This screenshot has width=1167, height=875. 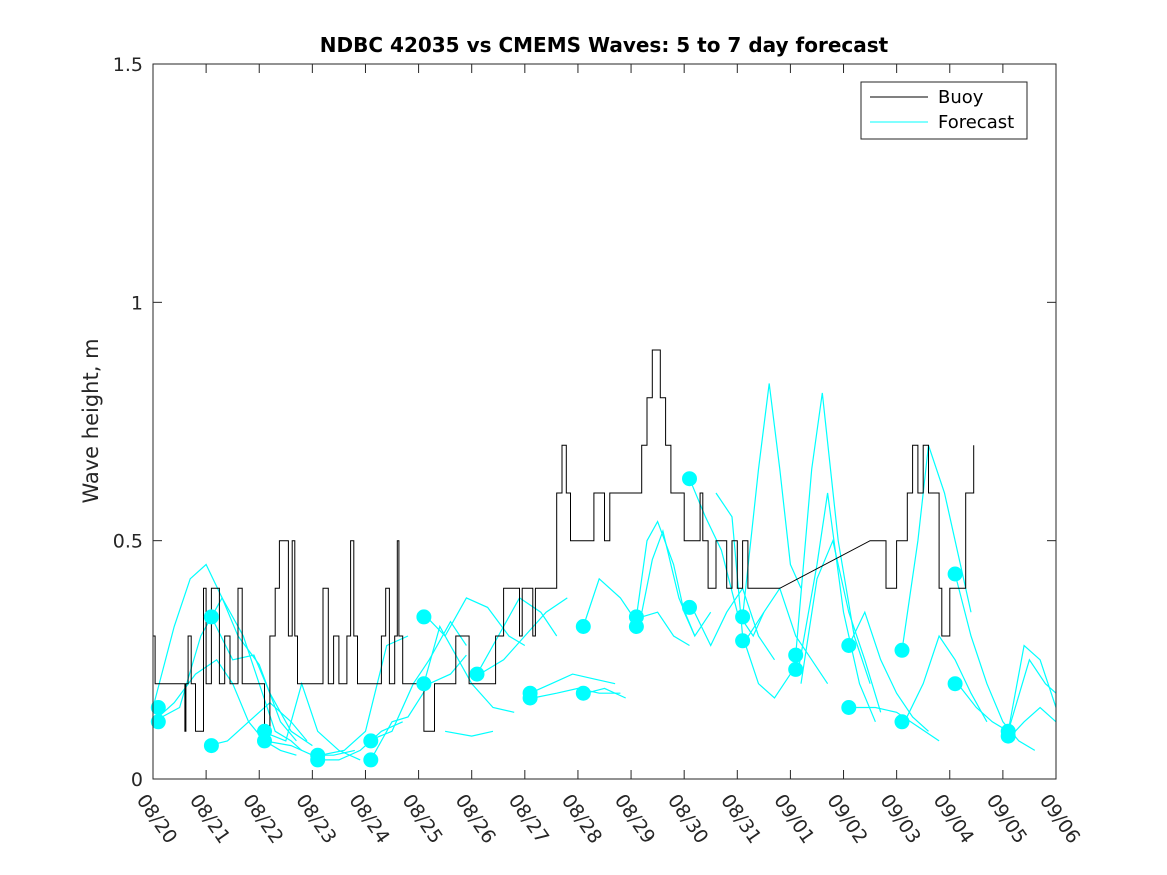 I want to click on x-tick-label-6: 08/26, so click(x=475, y=818).